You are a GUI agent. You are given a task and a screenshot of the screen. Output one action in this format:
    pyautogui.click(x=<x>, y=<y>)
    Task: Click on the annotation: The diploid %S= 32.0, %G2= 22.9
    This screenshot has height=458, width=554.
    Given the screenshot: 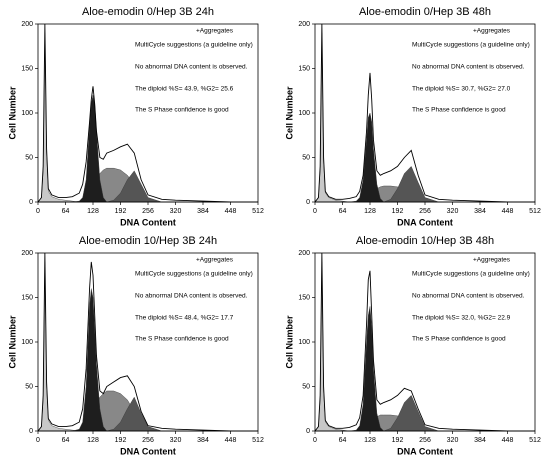 What is the action you would take?
    pyautogui.click(x=461, y=318)
    